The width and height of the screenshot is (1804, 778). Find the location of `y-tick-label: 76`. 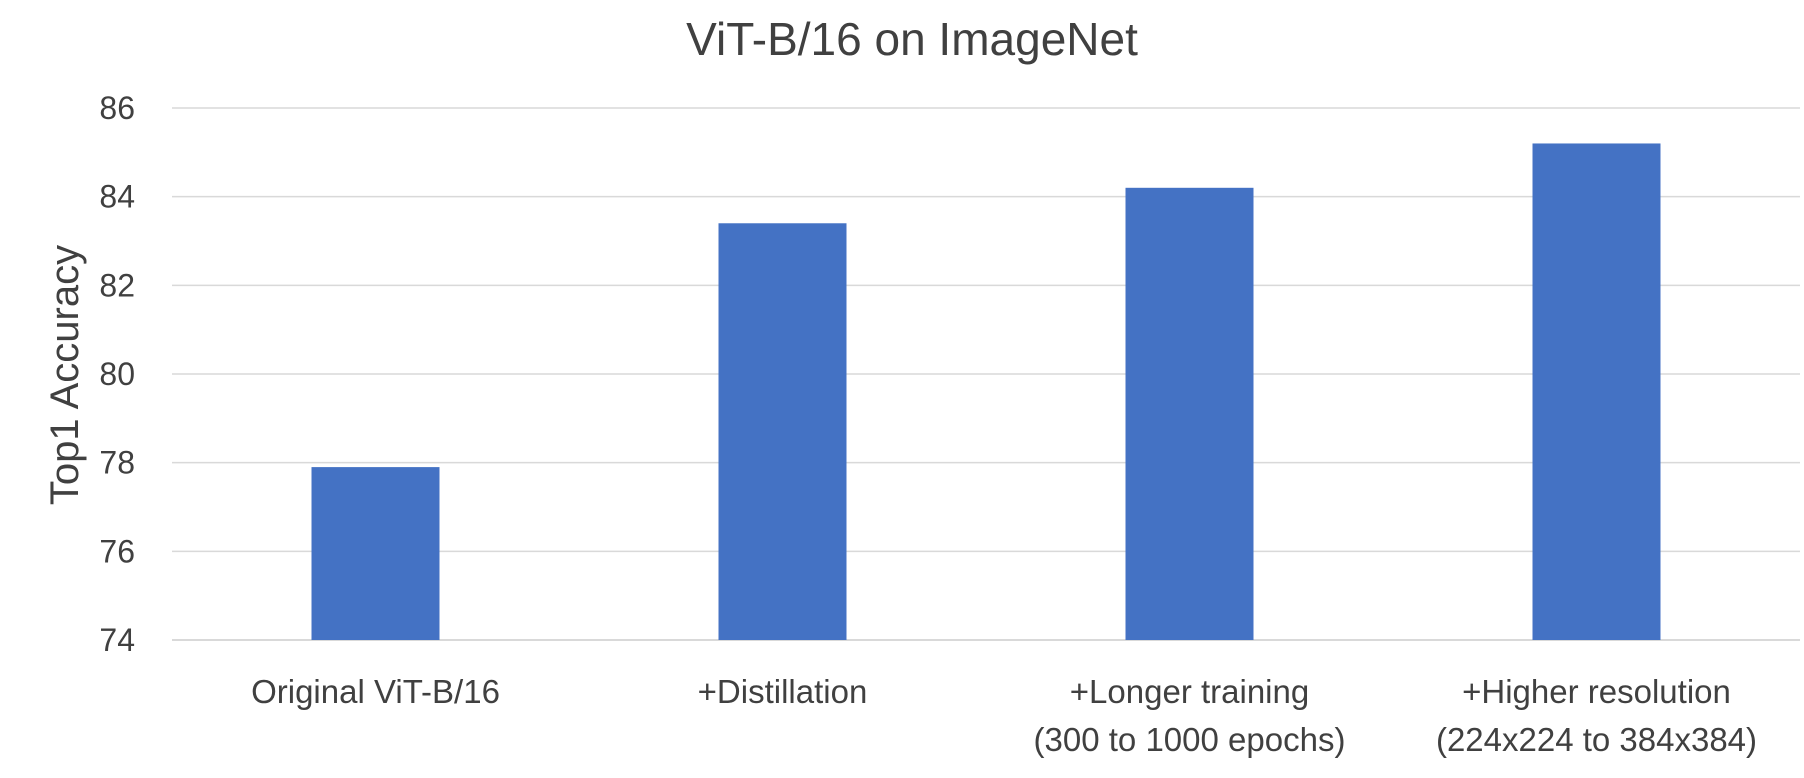

y-tick-label: 76 is located at coordinates (117, 551).